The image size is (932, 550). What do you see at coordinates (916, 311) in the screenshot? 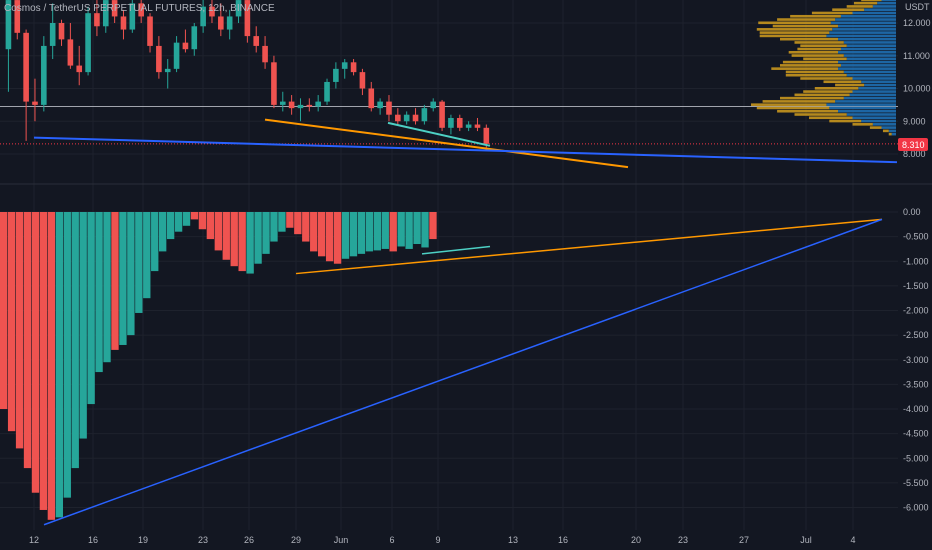
I see `oscillator-tick-label: -2.000` at bounding box center [916, 311].